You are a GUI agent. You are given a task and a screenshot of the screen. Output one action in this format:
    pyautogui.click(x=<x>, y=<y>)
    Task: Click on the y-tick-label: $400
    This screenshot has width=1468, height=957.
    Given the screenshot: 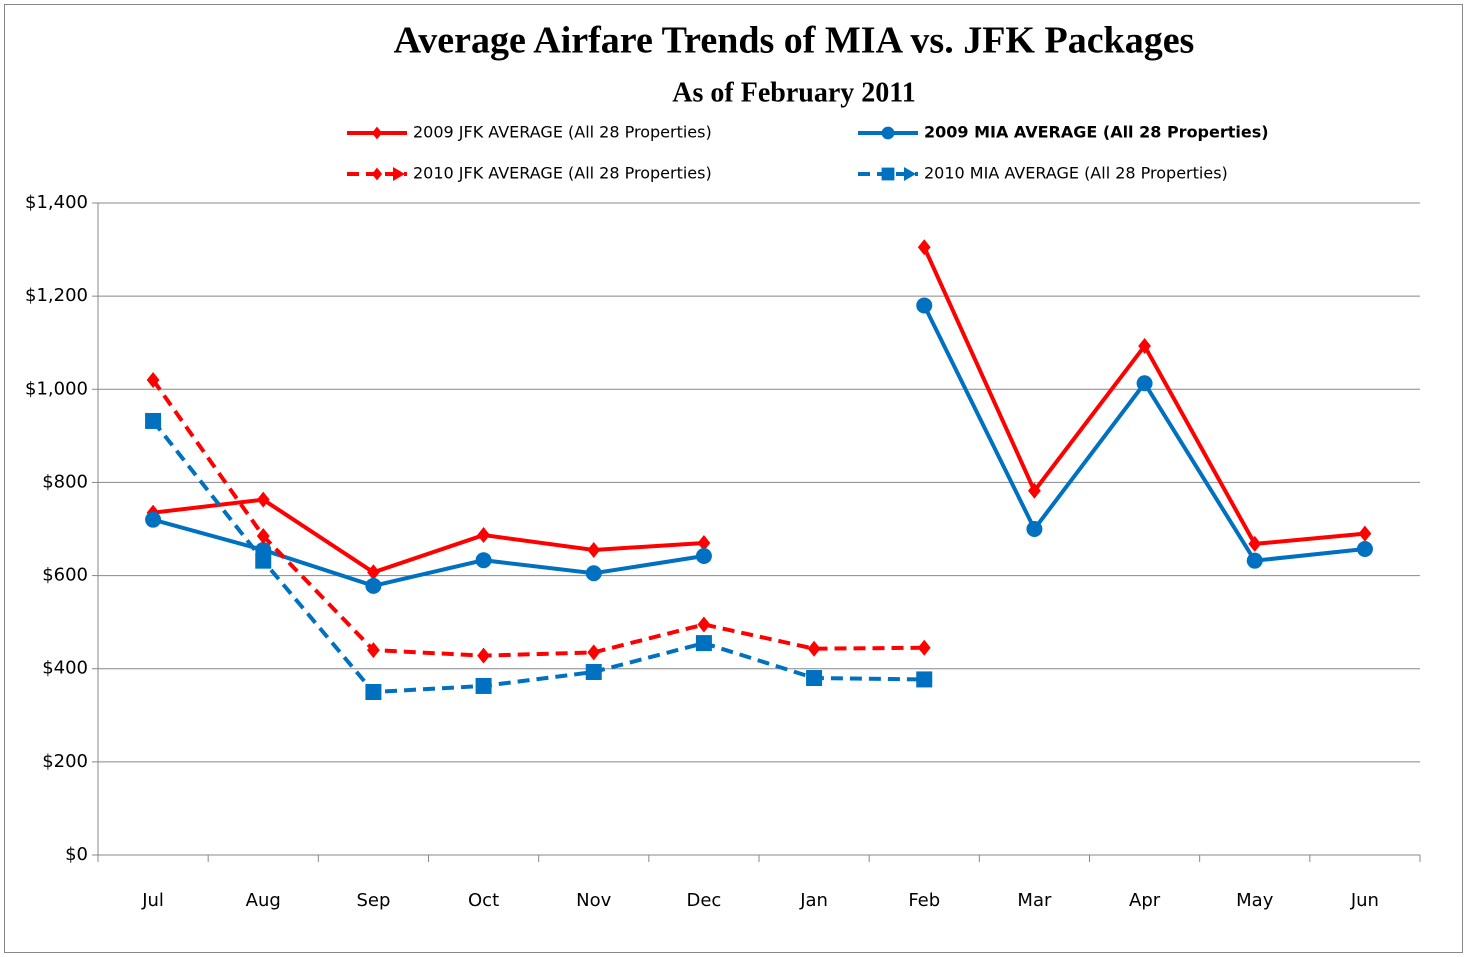 What is the action you would take?
    pyautogui.click(x=65, y=668)
    